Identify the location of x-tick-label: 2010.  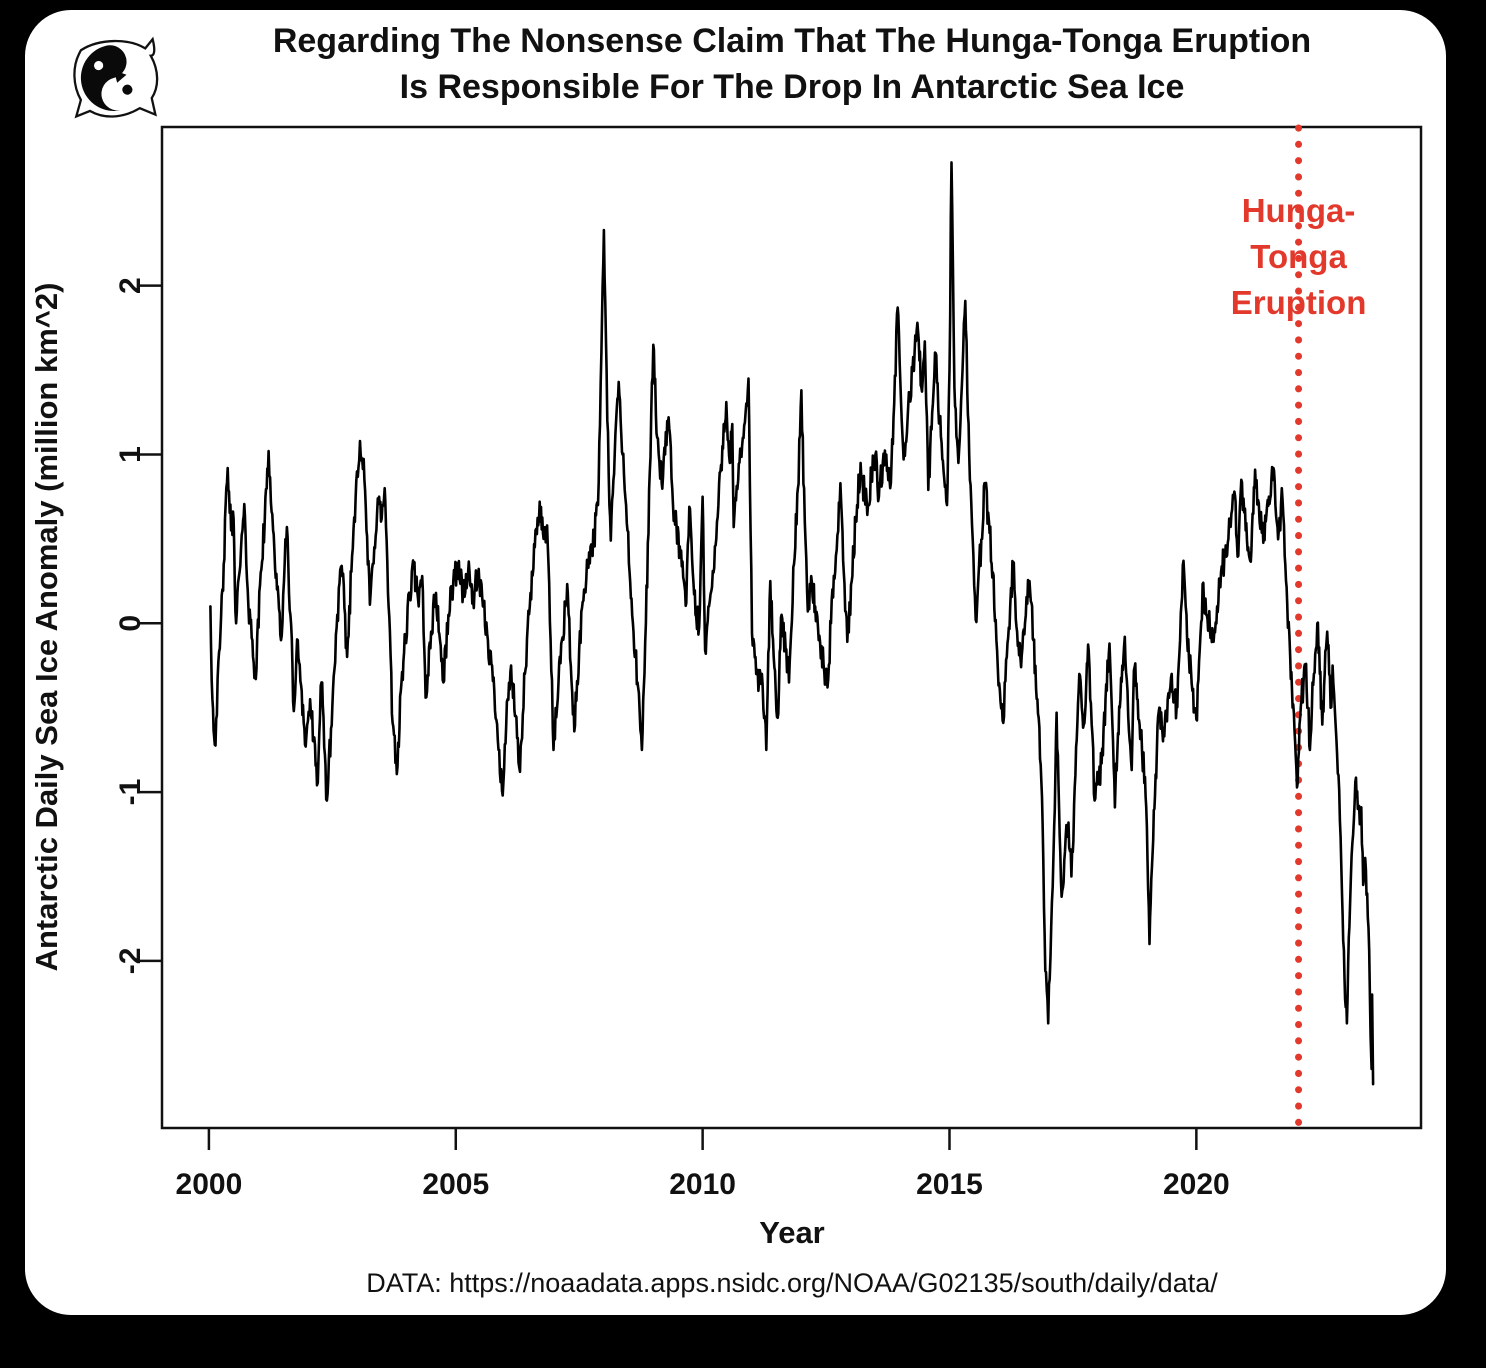
(702, 1184).